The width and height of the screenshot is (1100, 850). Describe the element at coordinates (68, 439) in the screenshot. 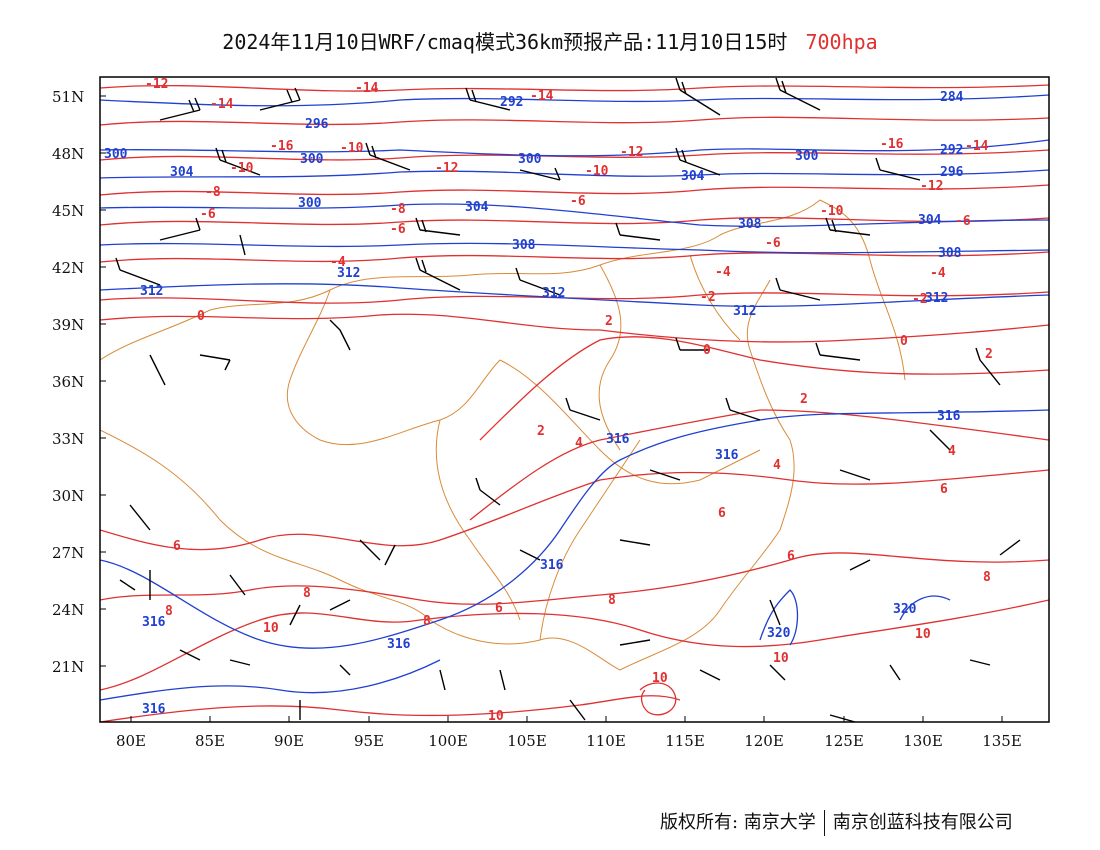

I see `lat-tick-label: 33N` at that location.